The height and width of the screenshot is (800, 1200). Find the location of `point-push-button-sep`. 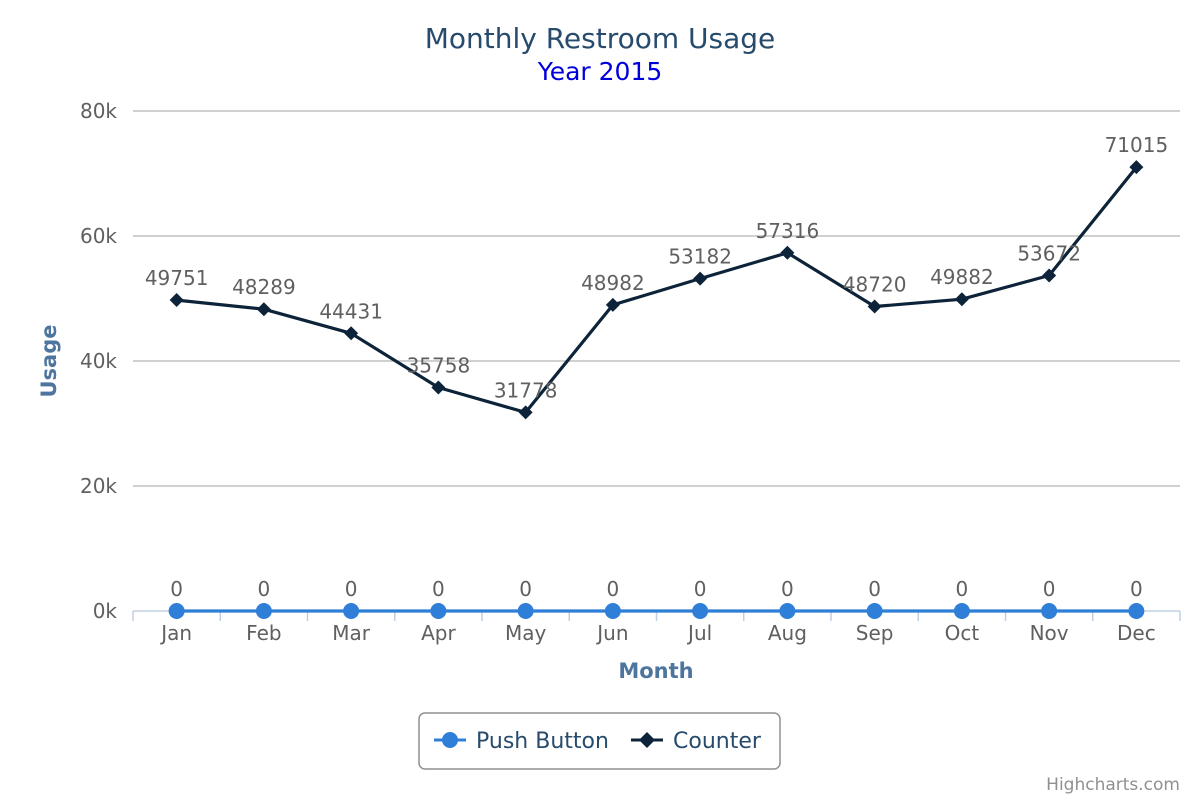

point-push-button-sep is located at coordinates (874, 611).